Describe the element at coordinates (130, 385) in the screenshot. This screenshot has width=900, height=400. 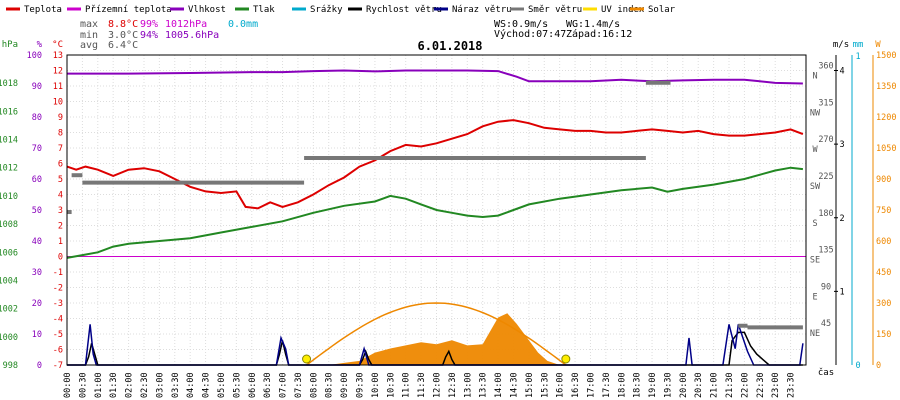
I see `x-tick-label: 02:00` at that location.